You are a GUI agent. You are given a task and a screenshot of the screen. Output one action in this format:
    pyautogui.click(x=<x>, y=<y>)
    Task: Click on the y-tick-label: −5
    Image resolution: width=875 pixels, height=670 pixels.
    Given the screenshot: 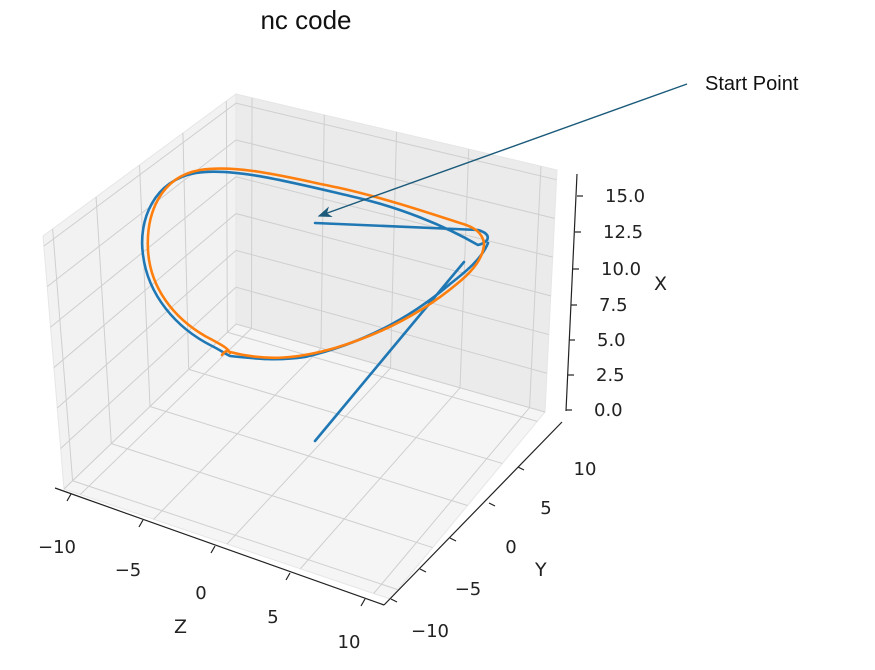 What is the action you would take?
    pyautogui.click(x=468, y=589)
    